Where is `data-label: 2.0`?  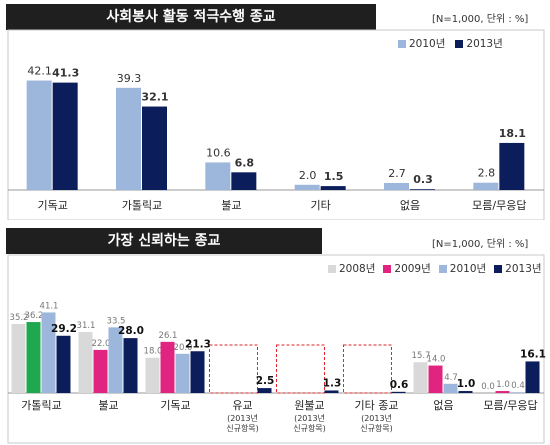 data-label: 2.0 is located at coordinates (308, 175).